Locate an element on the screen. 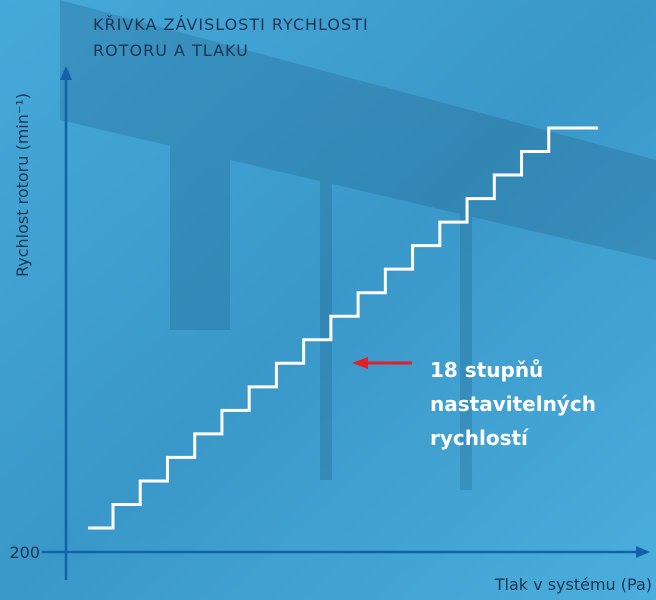 This screenshot has height=600, width=656. y-axis-arrow is located at coordinates (66, 73).